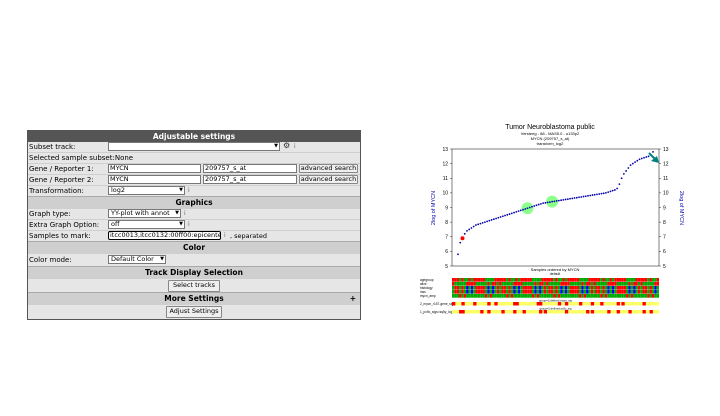 This screenshot has width=720, height=416. Describe the element at coordinates (427, 280) in the screenshot. I see `track-label: agegroup` at that location.